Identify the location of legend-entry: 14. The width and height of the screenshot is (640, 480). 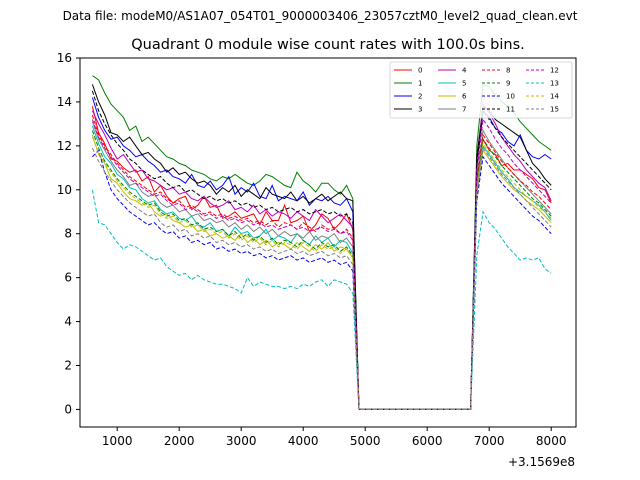
(542, 97).